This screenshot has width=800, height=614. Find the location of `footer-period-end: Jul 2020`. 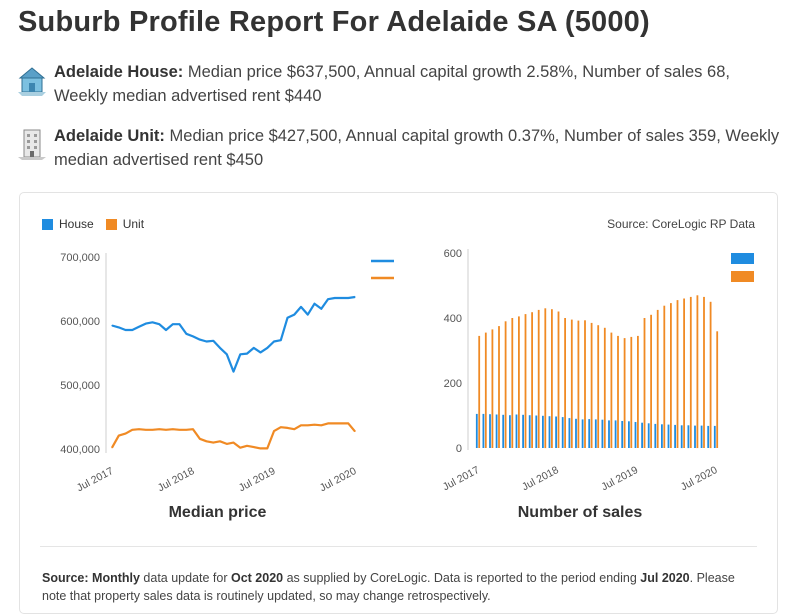

footer-period-end: Jul 2020 is located at coordinates (665, 578).